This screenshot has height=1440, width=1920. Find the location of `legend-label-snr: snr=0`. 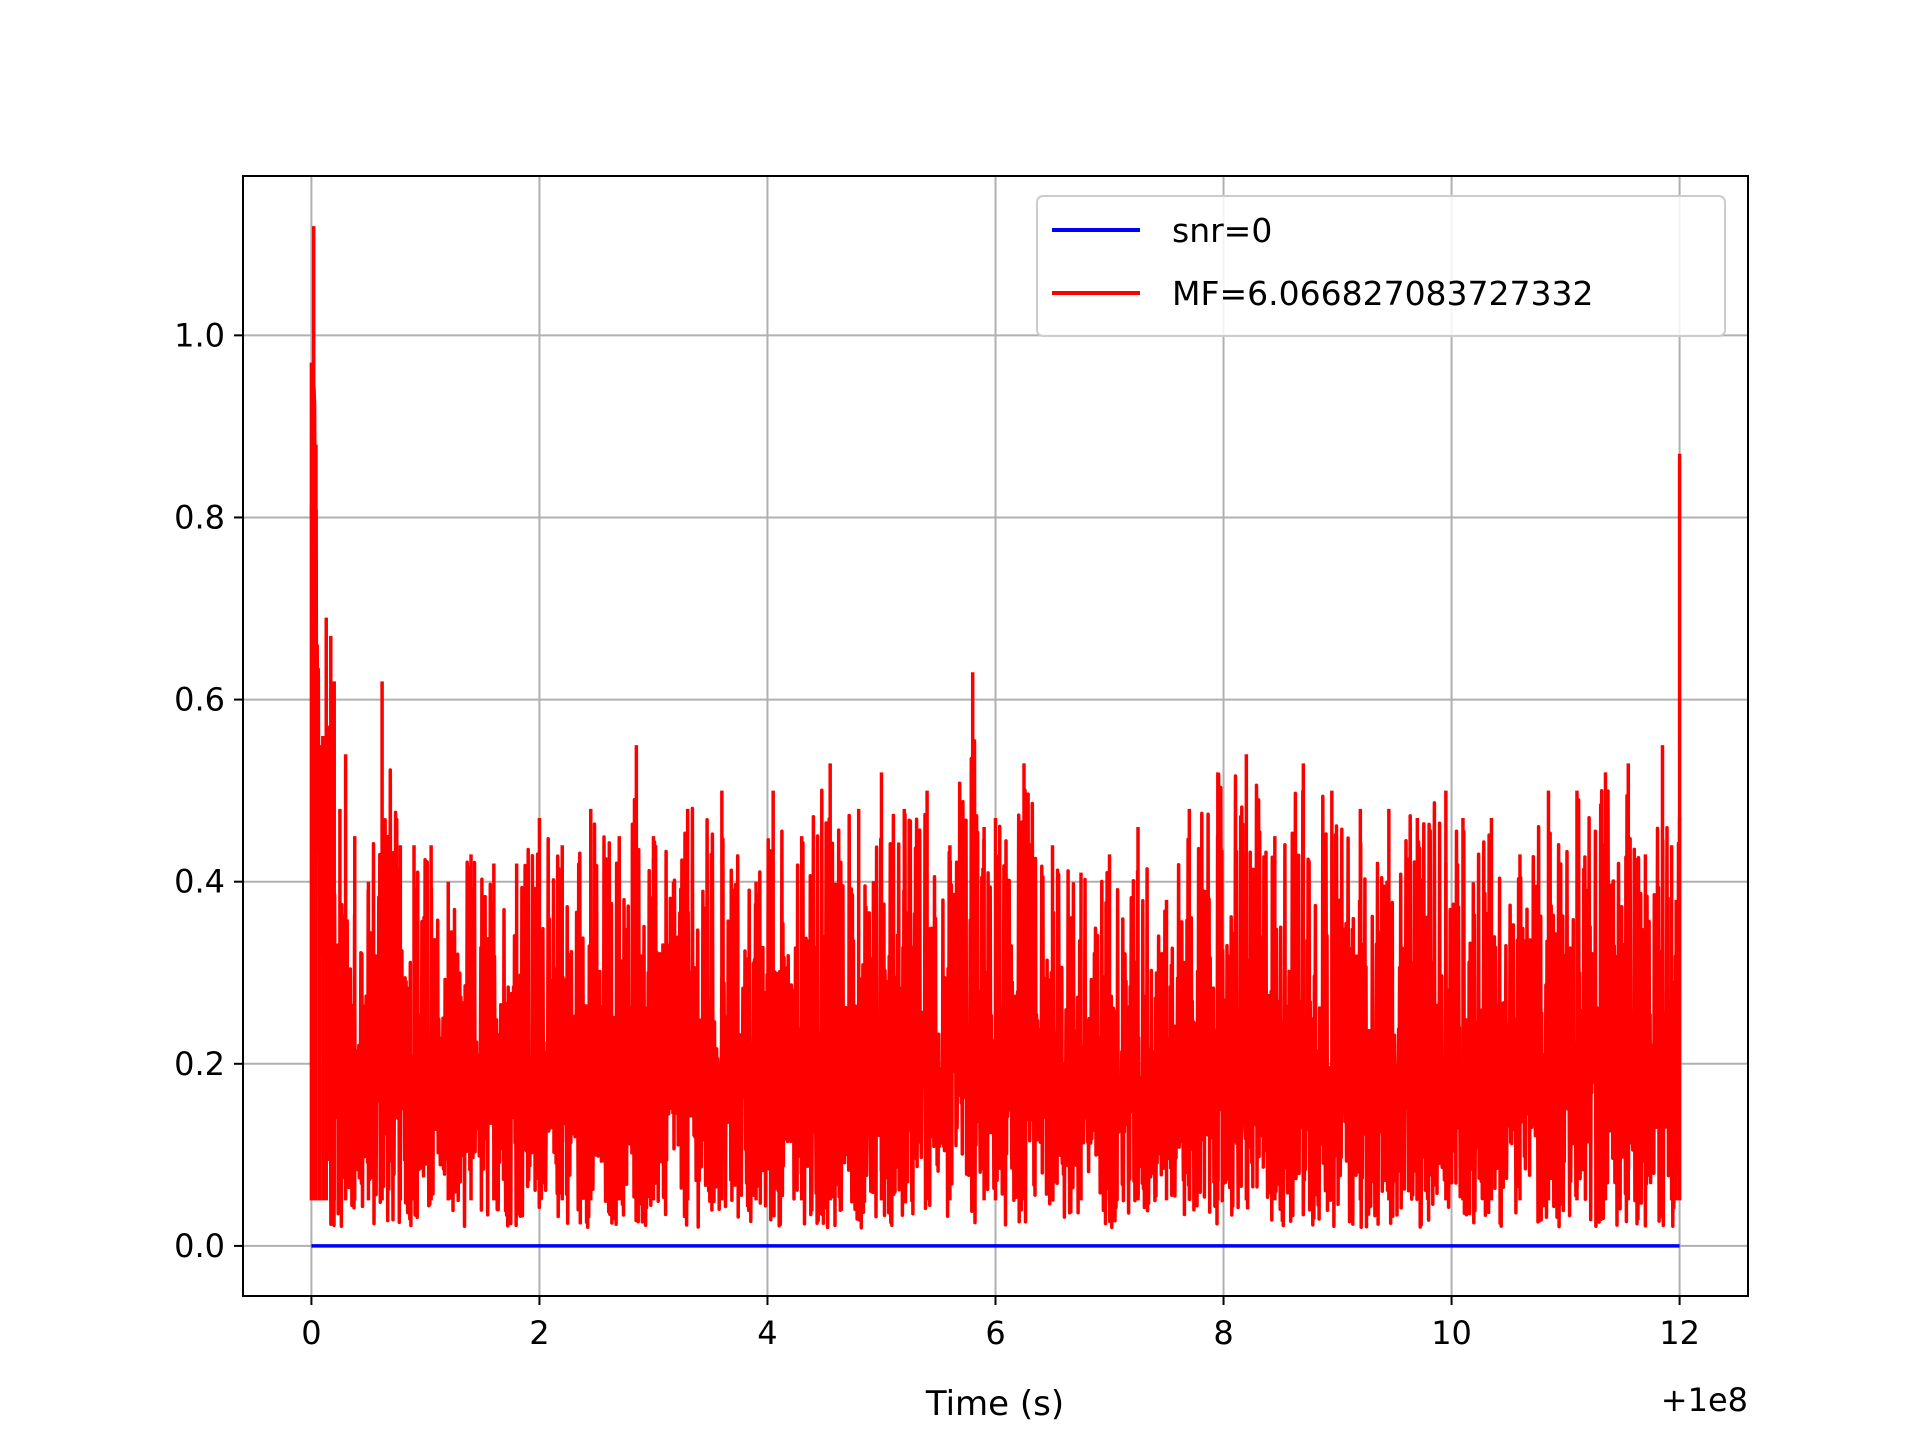

legend-label-snr: snr=0 is located at coordinates (1222, 230).